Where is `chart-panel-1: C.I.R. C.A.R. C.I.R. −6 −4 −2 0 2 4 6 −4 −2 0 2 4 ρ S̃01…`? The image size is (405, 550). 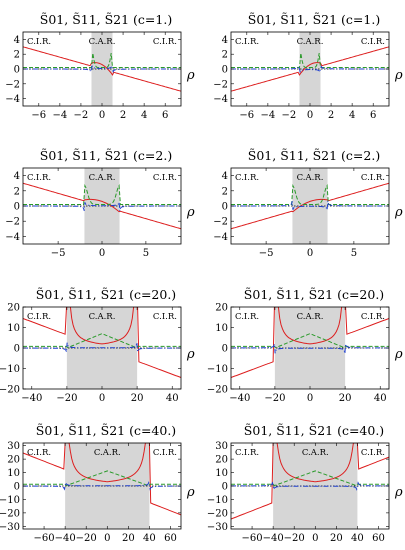 chart-panel-1: C.I.R. C.A.R. C.I.R. −6 −4 −2 0 2 4 6 −4 −2 0 2 4 ρ S̃01… is located at coordinates (100, 66).